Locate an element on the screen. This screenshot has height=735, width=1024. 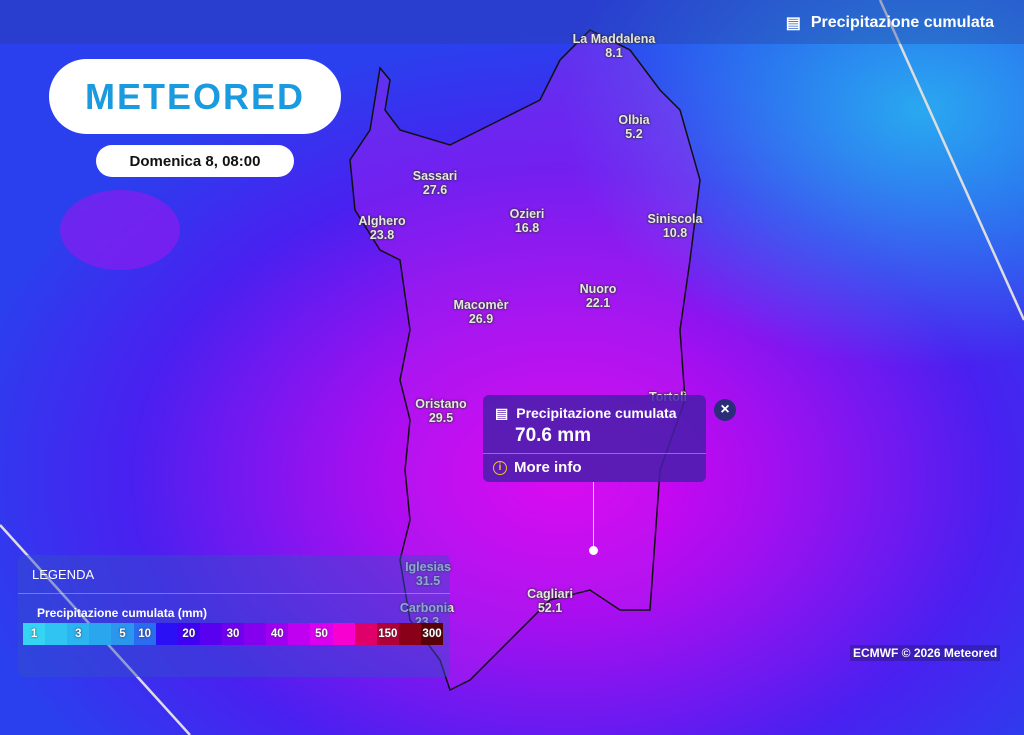
city-value: 10.8 is located at coordinates (675, 233).